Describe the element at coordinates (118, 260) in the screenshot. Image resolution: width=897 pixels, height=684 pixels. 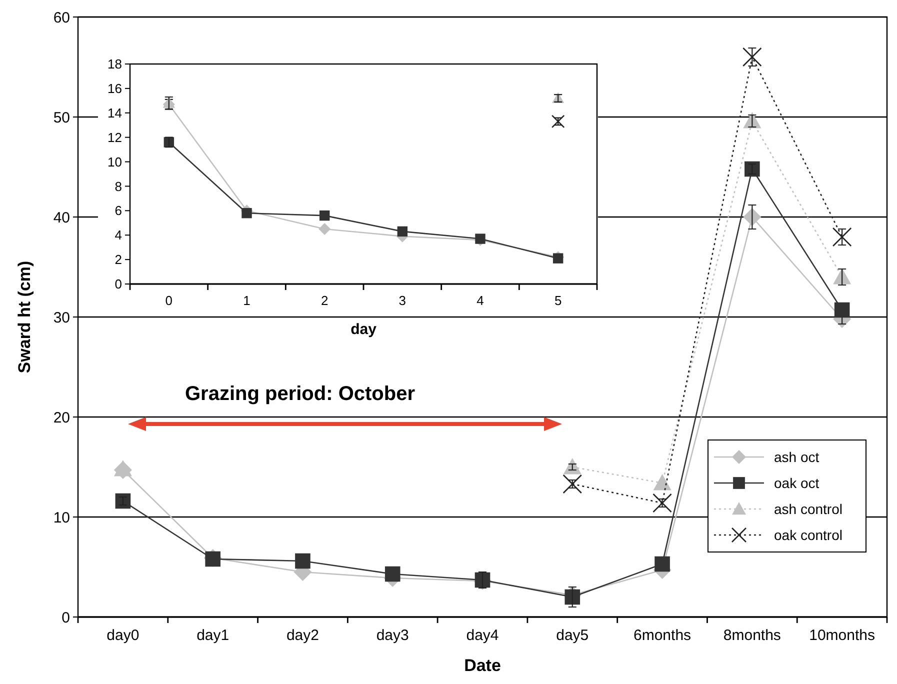
I see `y-tick-label: 2` at that location.